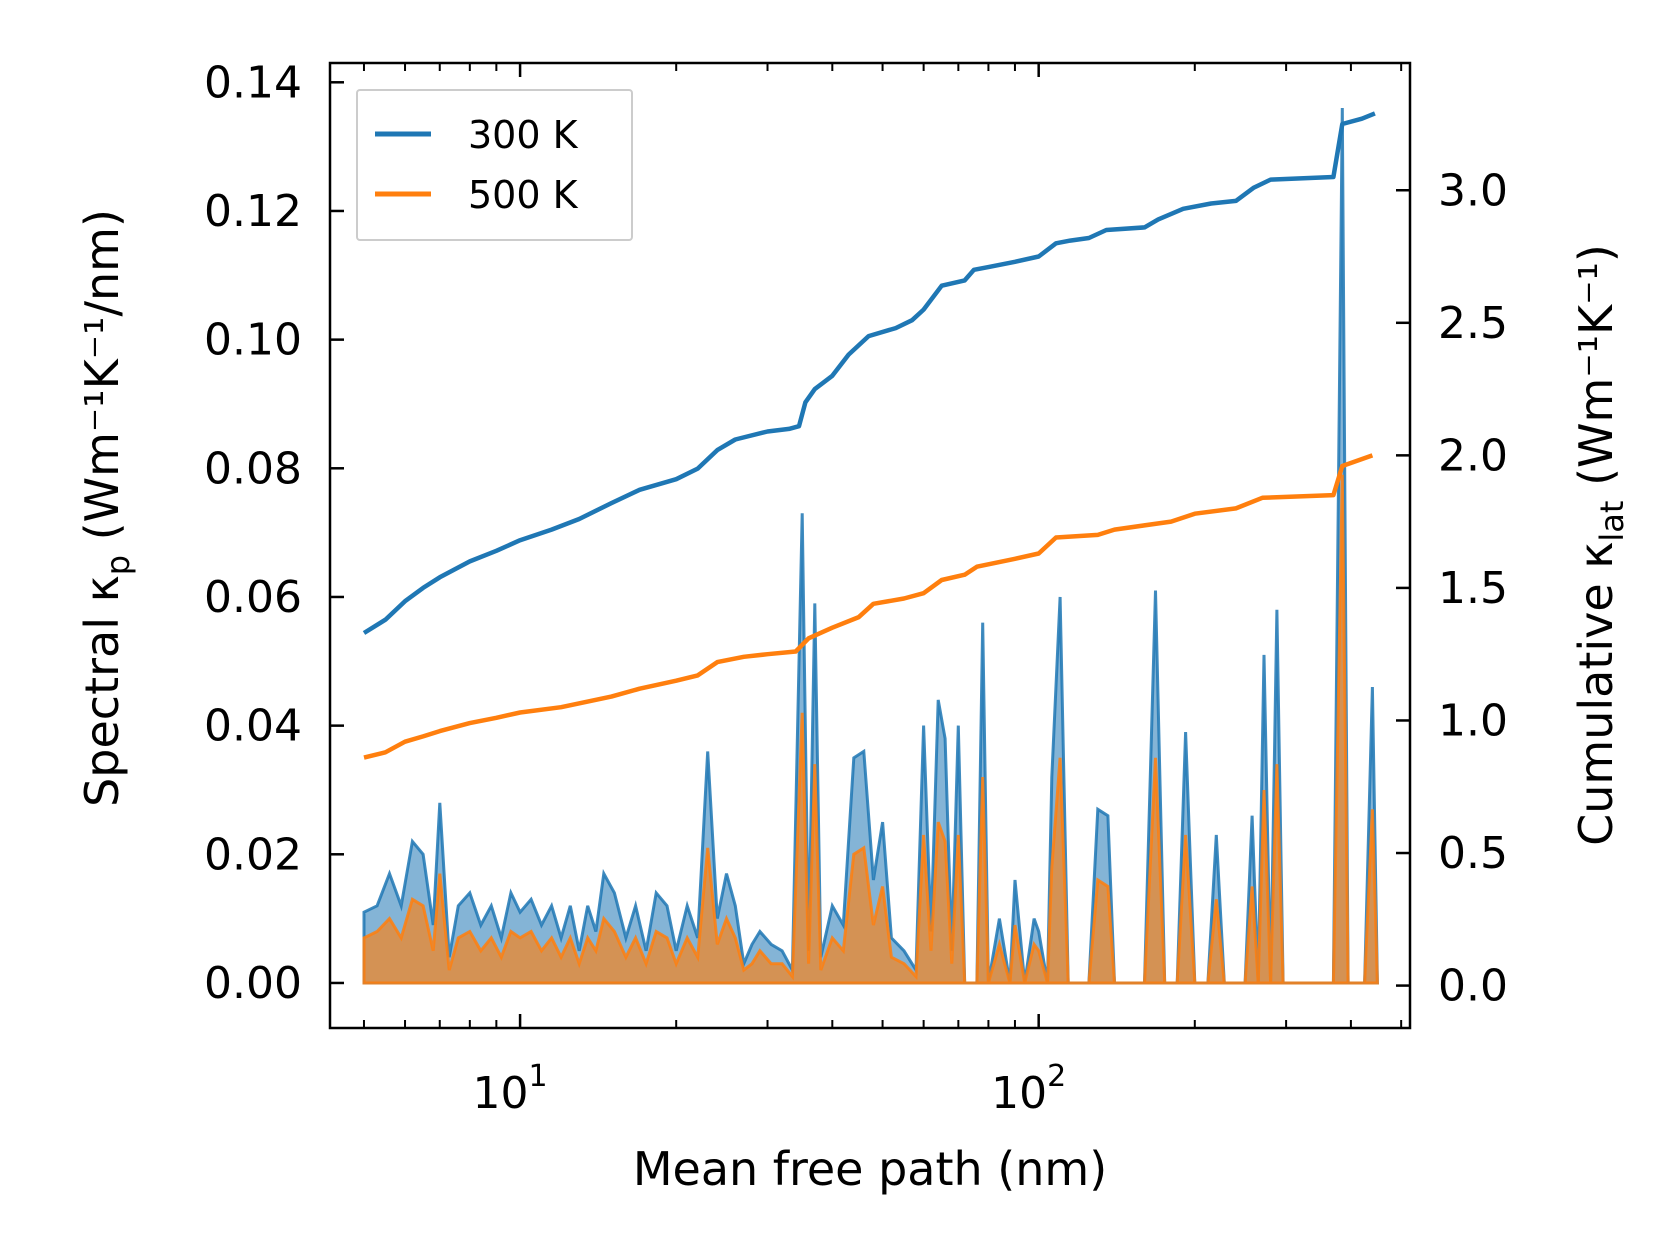  I want to click on x-tick-exponent: 1, so click(538, 1076).